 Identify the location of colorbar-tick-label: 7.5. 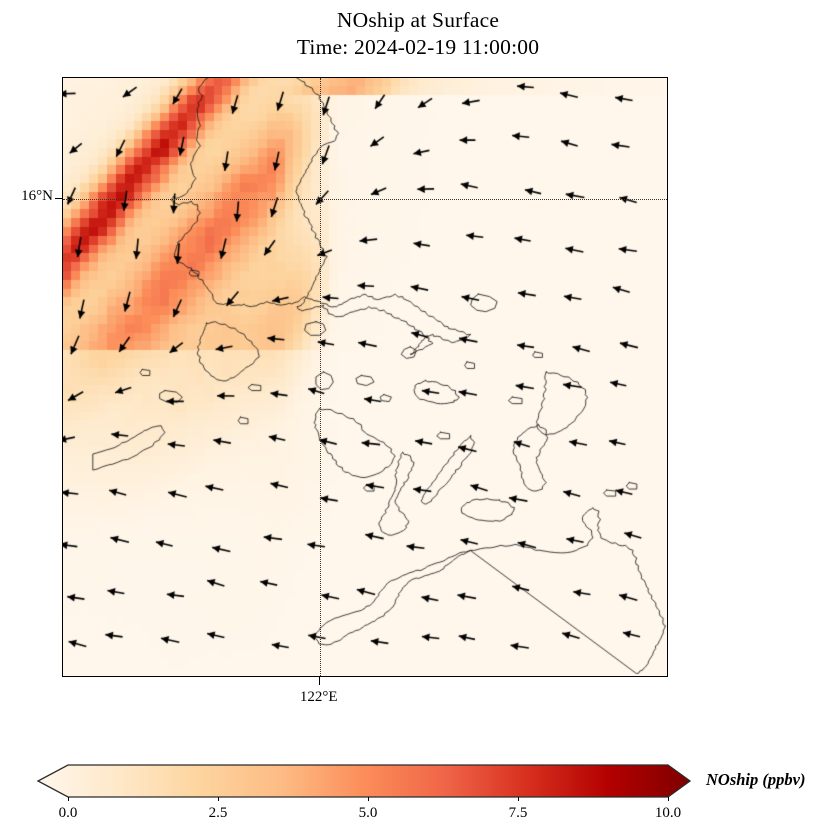
(518, 813).